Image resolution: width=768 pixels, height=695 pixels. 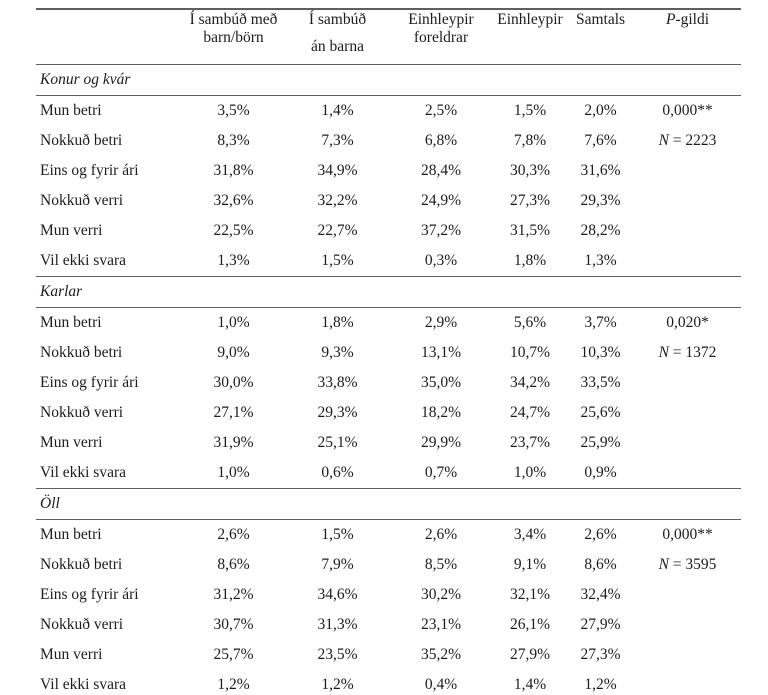 I want to click on value-cell: 7,3%, so click(x=337, y=140).